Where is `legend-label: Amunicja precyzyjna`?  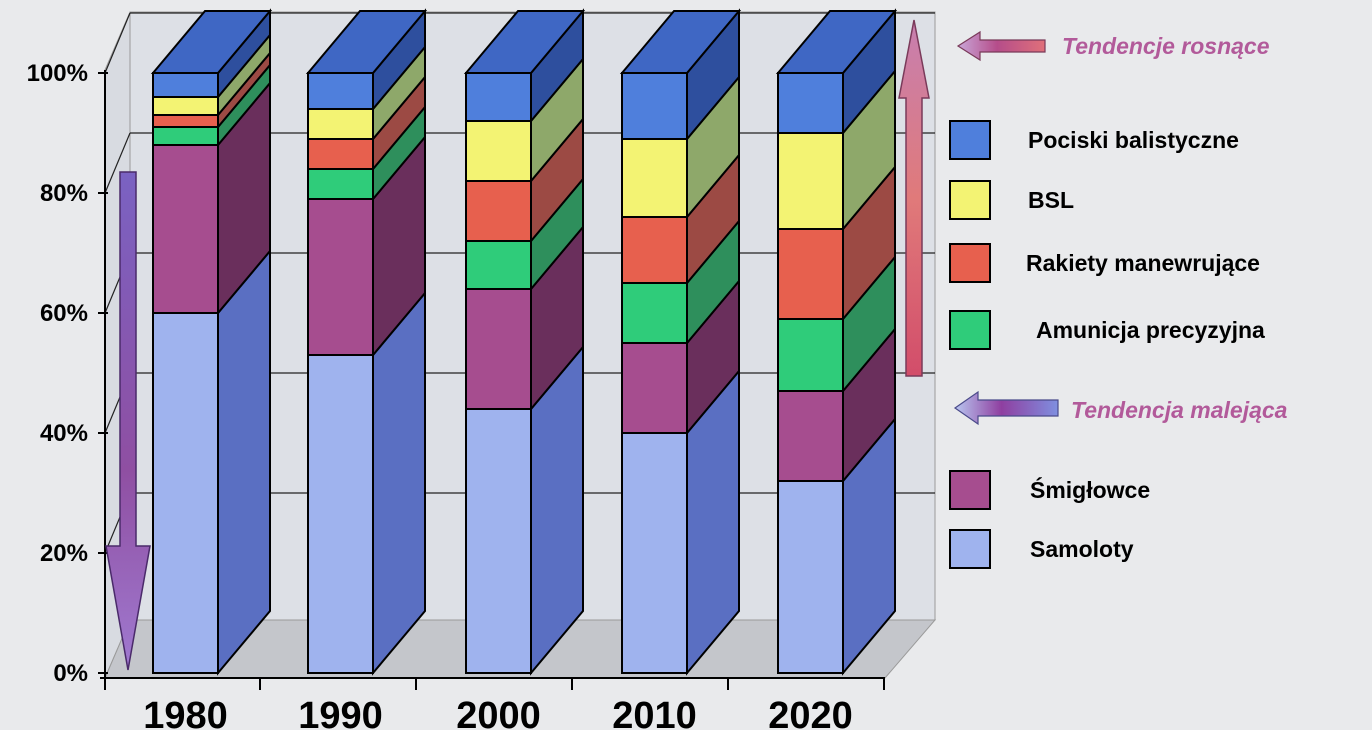 legend-label: Amunicja precyzyjna is located at coordinates (1150, 330).